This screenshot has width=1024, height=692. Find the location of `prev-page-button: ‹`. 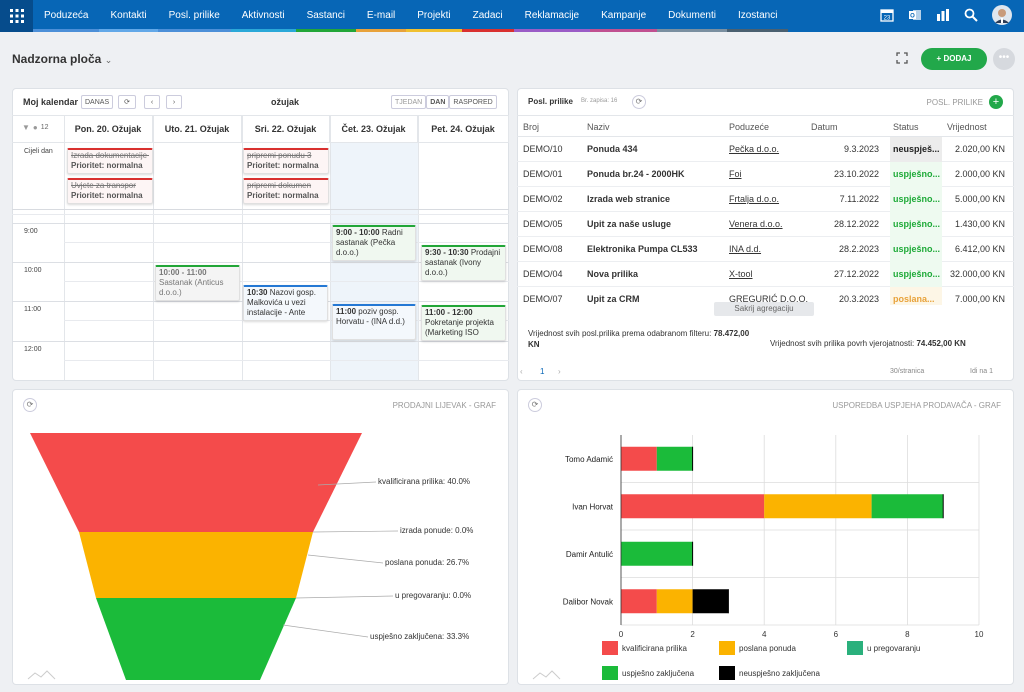

prev-page-button: ‹ is located at coordinates (521, 371).